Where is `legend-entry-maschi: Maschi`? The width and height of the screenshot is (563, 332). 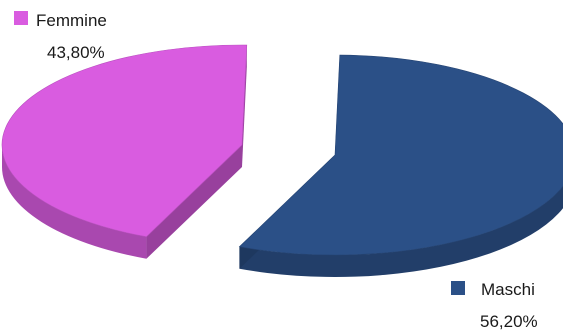
legend-entry-maschi: Maschi is located at coordinates (493, 289).